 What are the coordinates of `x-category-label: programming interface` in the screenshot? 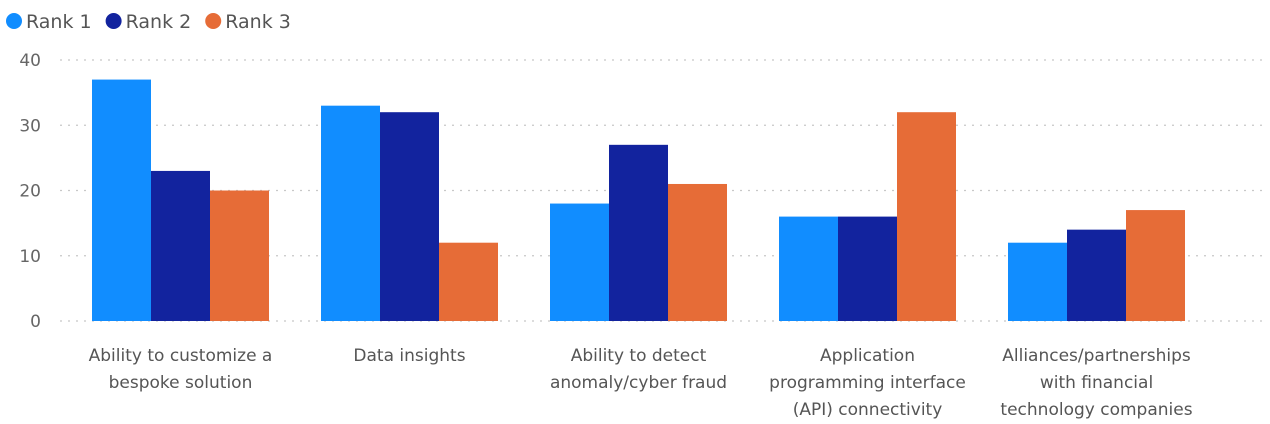 It's located at (867, 383).